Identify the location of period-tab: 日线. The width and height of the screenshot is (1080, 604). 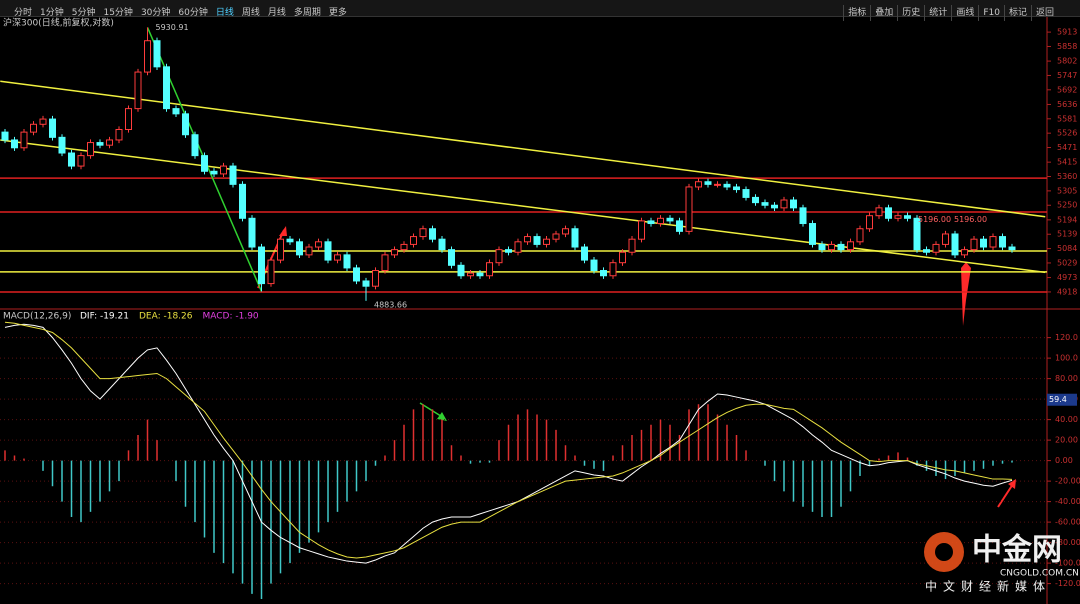
(224, 13).